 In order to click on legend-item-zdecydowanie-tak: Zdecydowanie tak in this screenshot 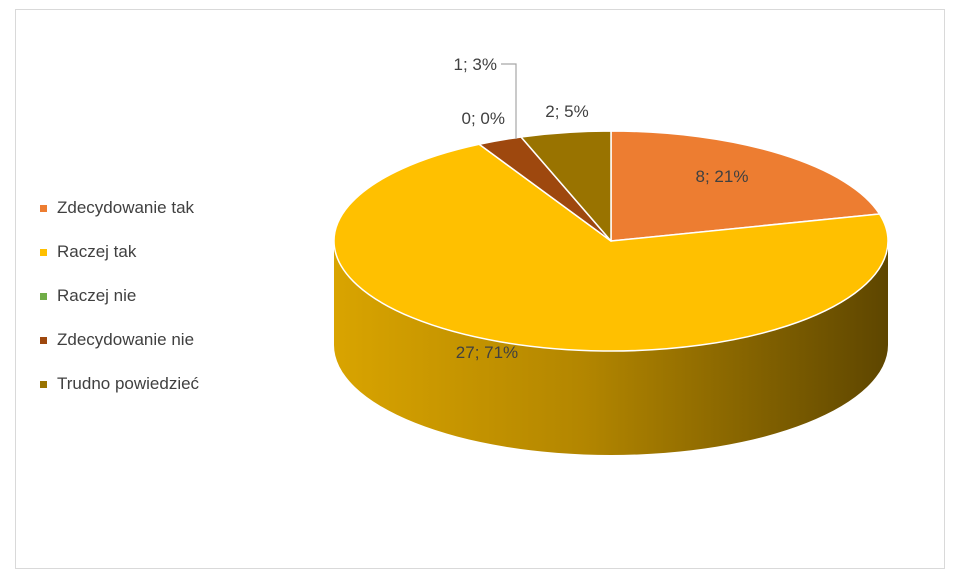, I will do `click(170, 208)`.